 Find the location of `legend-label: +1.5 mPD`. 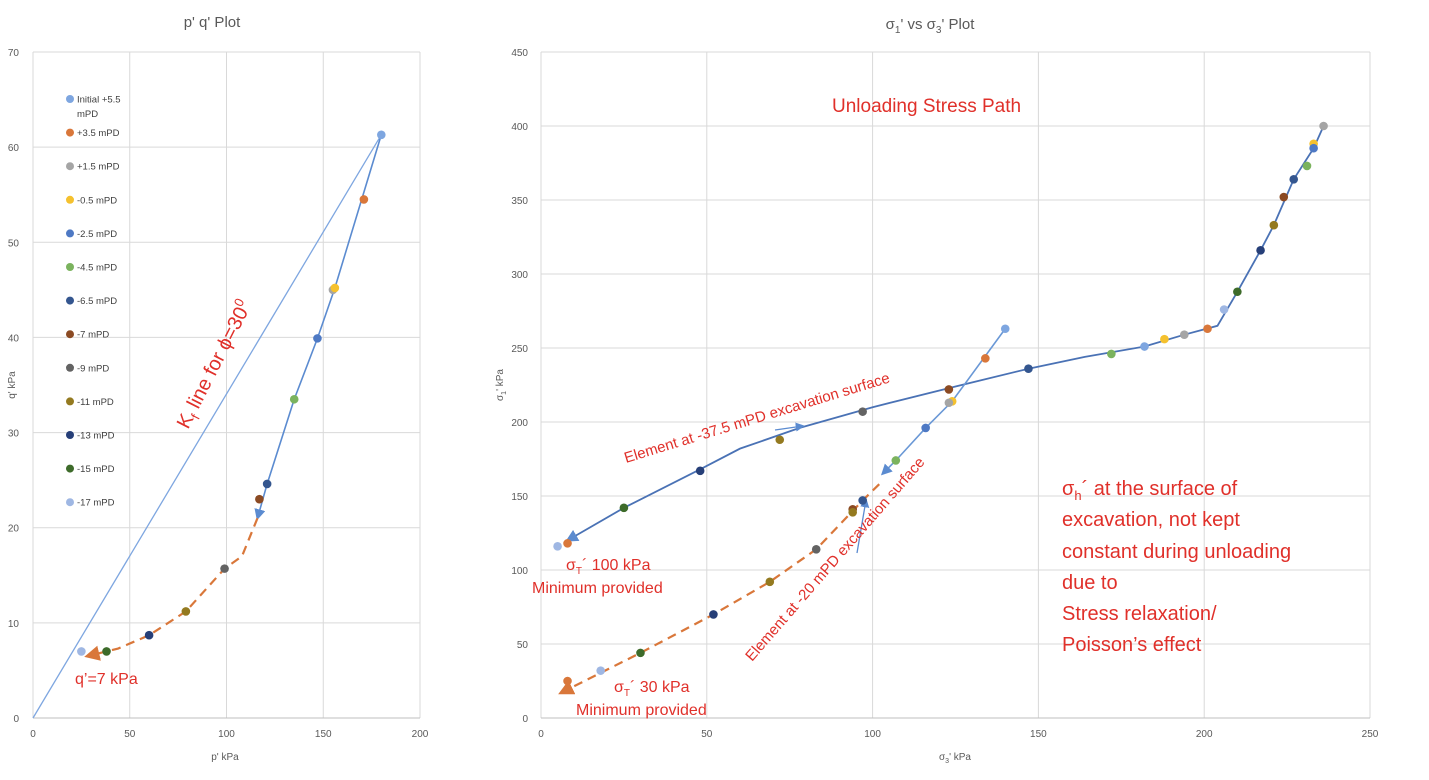

legend-label: +1.5 mPD is located at coordinates (98, 167).